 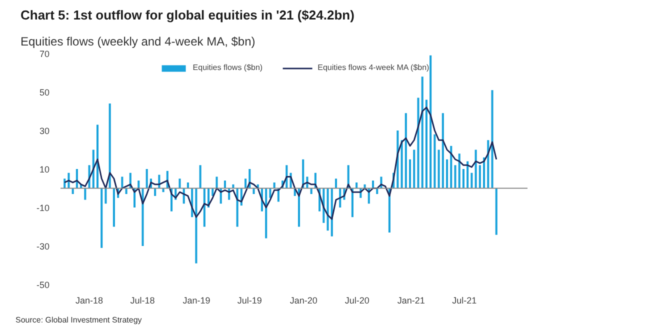 What do you see at coordinates (44, 54) in the screenshot?
I see `y-tick-label: 70` at bounding box center [44, 54].